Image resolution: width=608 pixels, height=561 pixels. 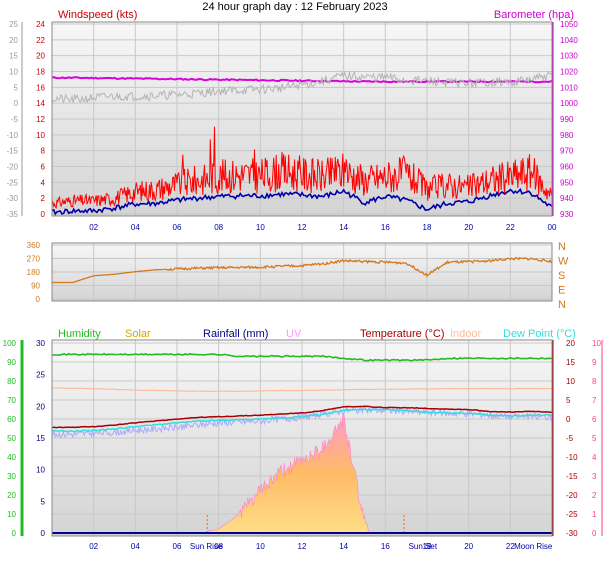 I want to click on humidity-tick-label: 10, so click(x=11, y=514).